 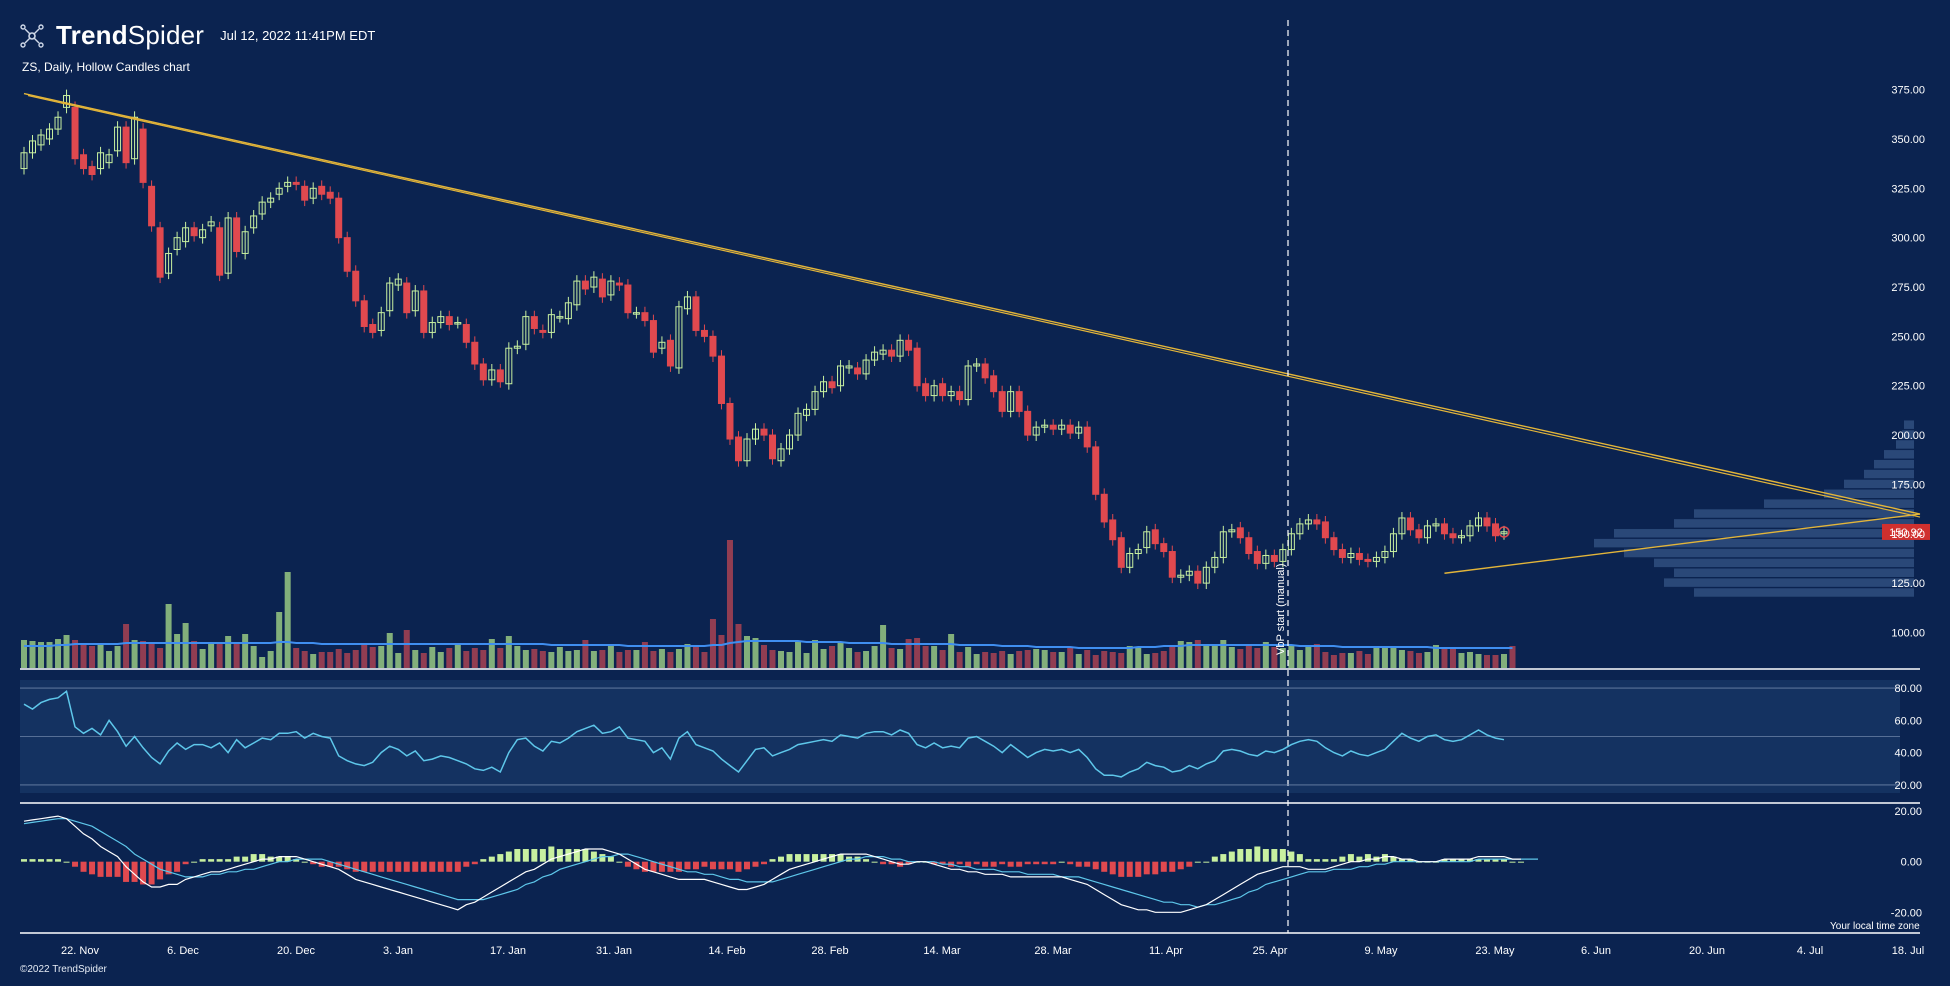 What do you see at coordinates (829, 951) in the screenshot?
I see `date-tick-label: 28. Feb` at bounding box center [829, 951].